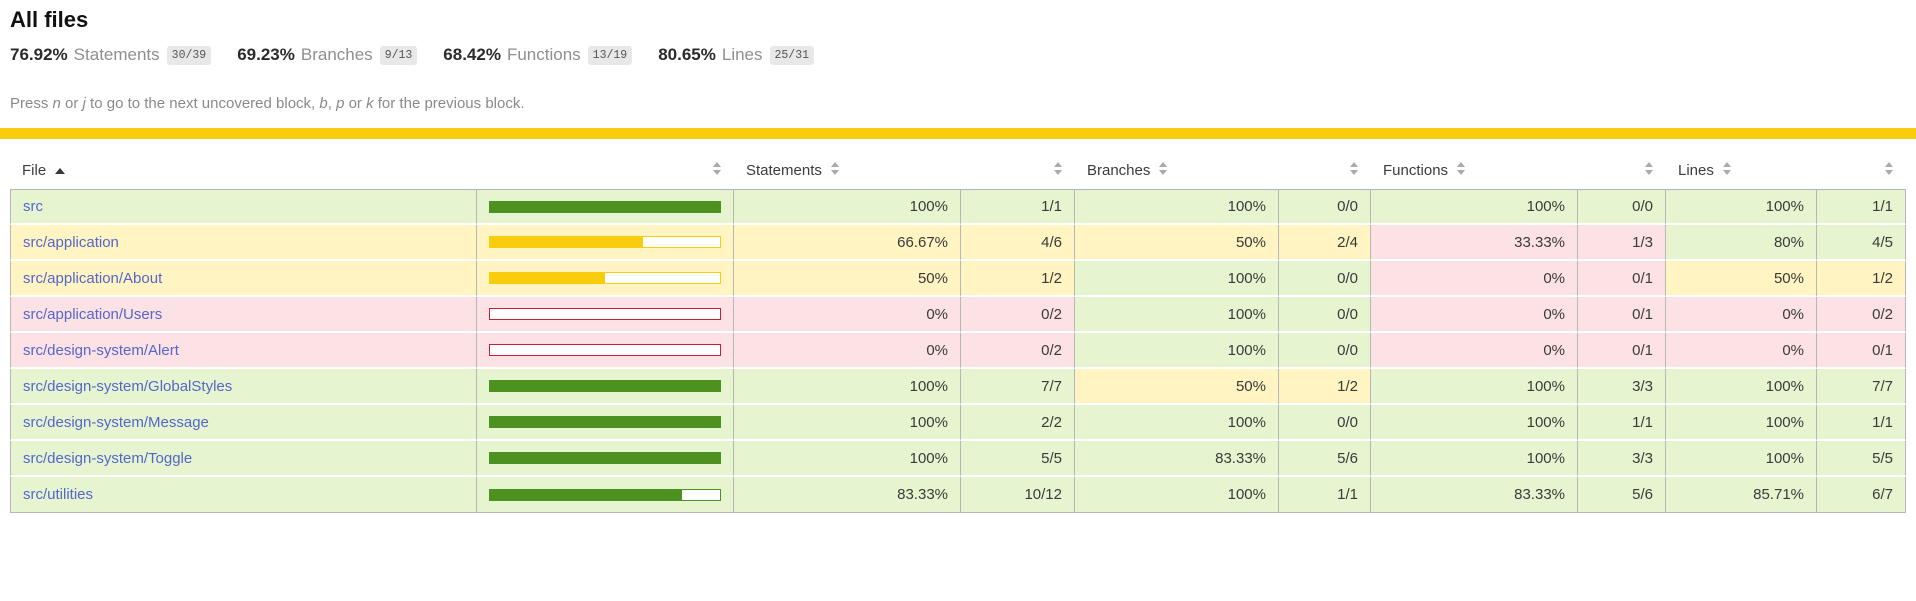  I want to click on lines-frac-cell: 7/7, so click(1861, 387).